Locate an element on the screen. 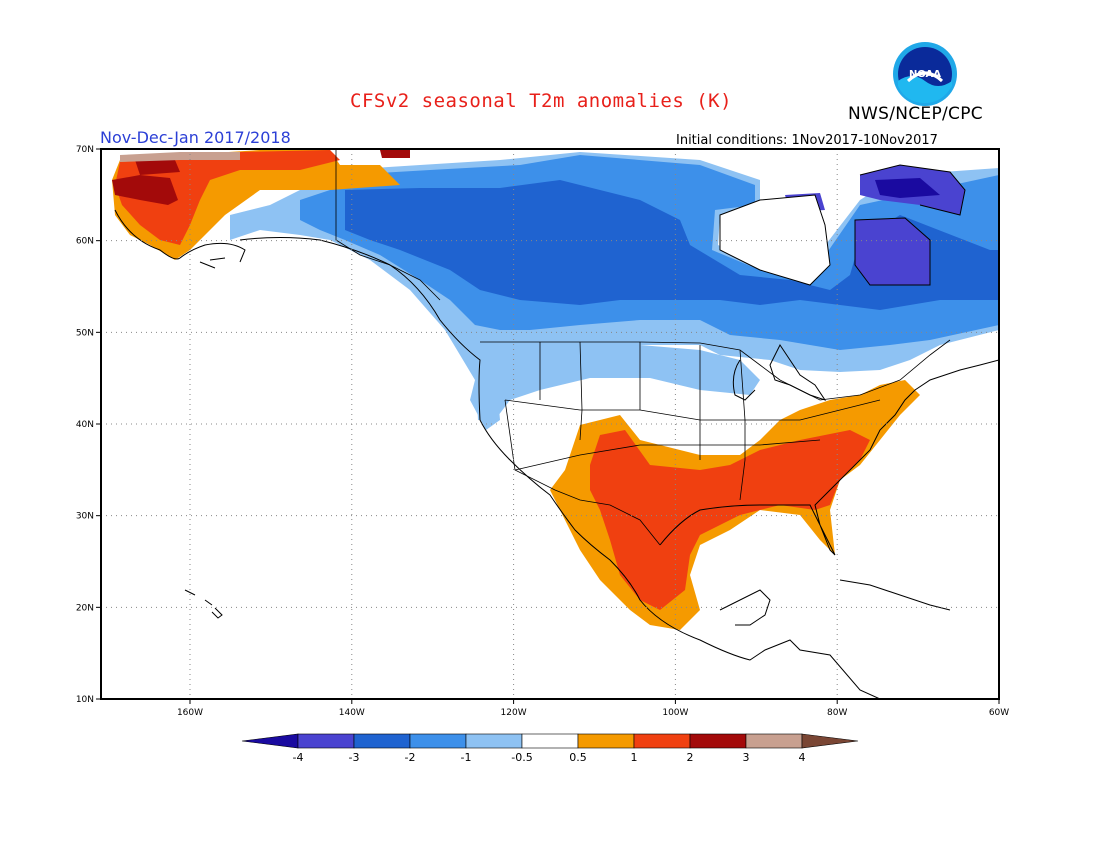 The width and height of the screenshot is (1100, 850). lon-tick-label: 140W is located at coordinates (352, 713).